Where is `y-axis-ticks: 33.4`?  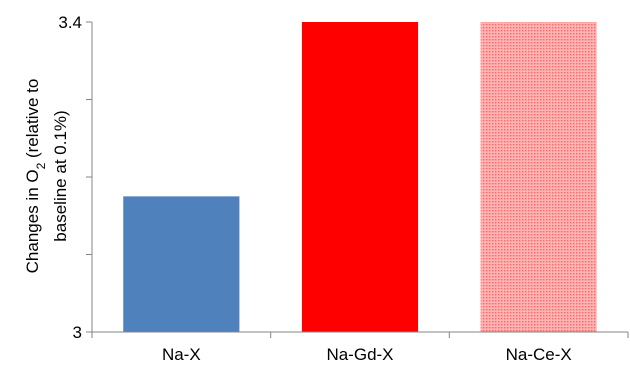
y-axis-ticks: 33.4 is located at coordinates (75, 177).